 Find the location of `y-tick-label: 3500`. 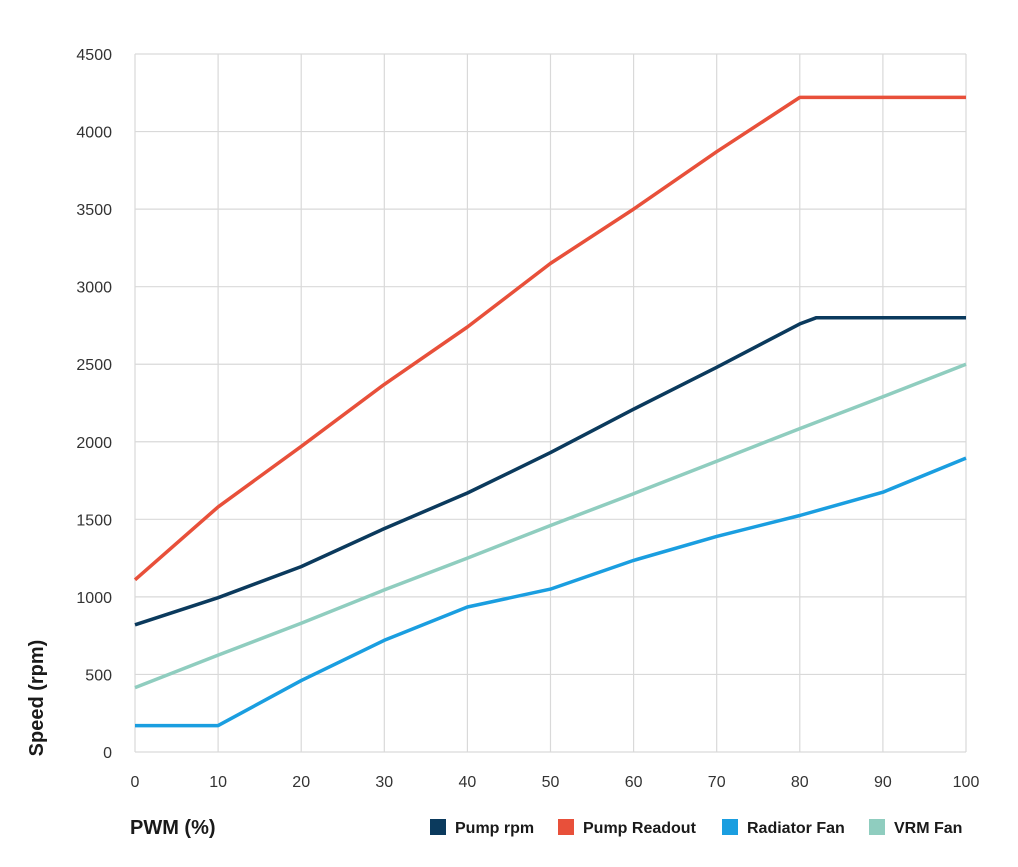

y-tick-label: 3500 is located at coordinates (94, 210).